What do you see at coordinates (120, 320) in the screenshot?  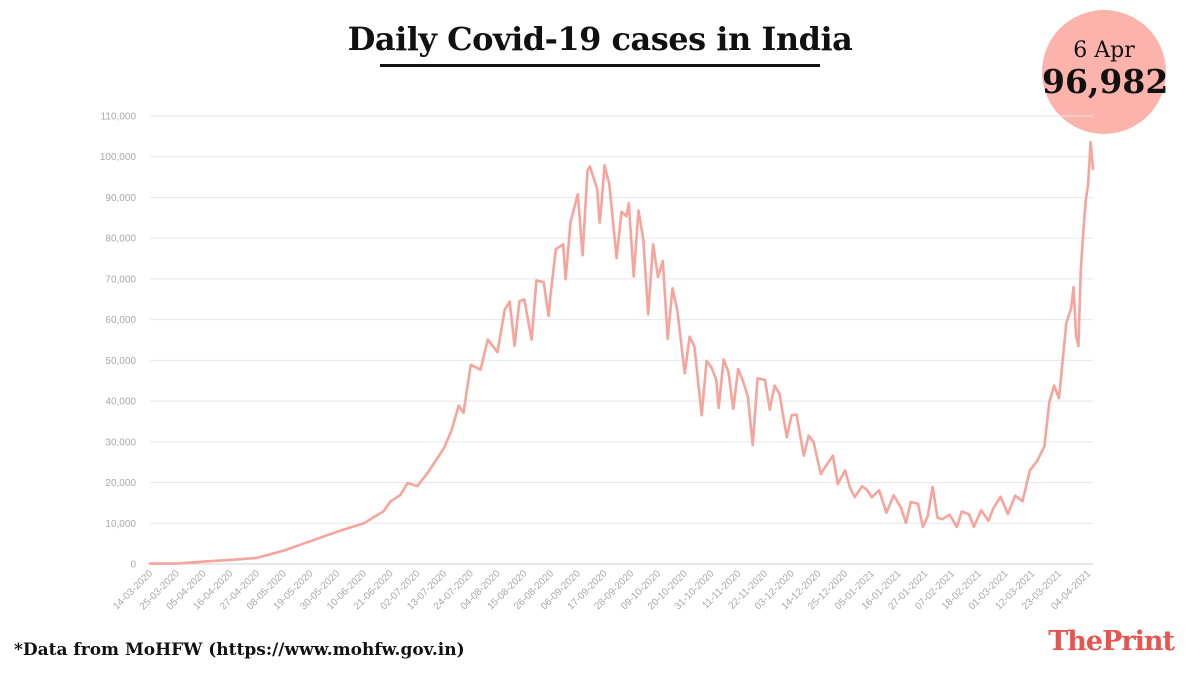 I see `y-tick-label: 60,000` at bounding box center [120, 320].